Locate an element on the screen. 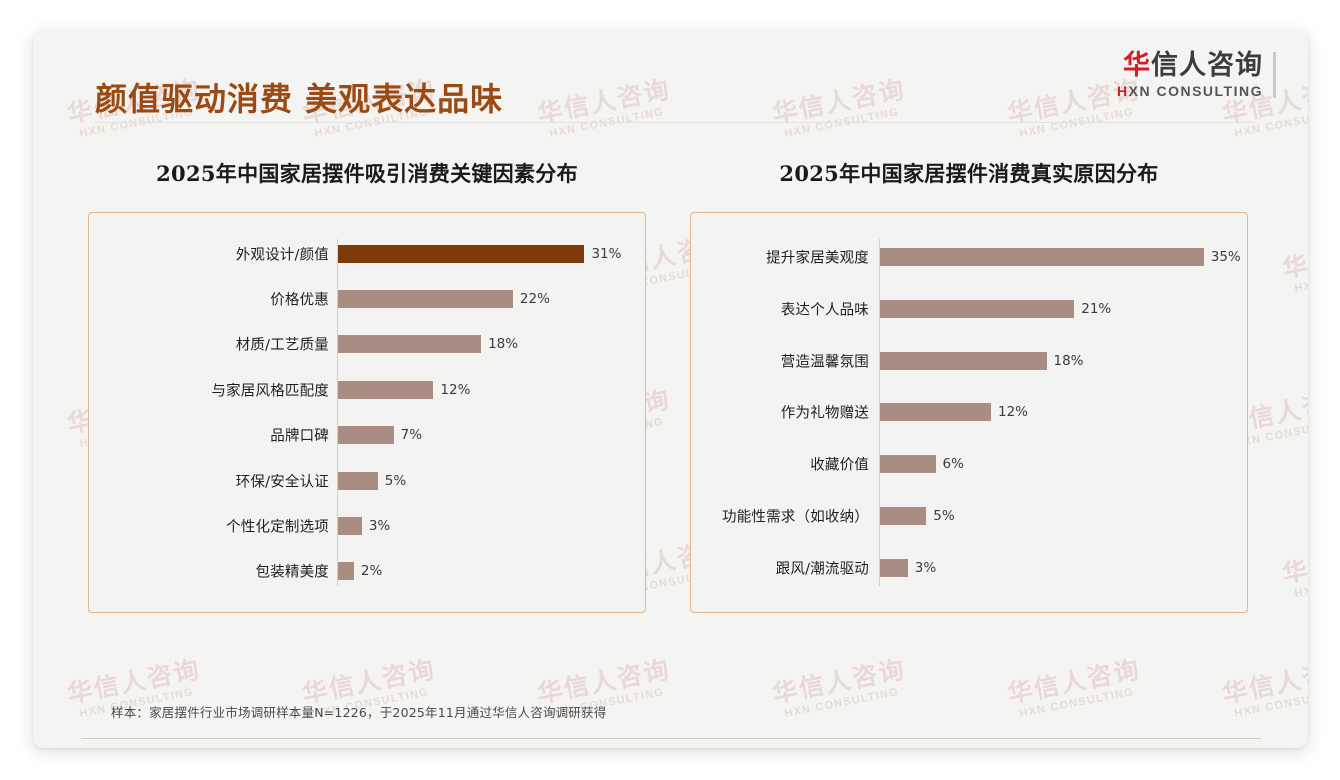 This screenshot has height=780, width=1340. bar-category-label: 外观设计/颜值 is located at coordinates (282, 255).